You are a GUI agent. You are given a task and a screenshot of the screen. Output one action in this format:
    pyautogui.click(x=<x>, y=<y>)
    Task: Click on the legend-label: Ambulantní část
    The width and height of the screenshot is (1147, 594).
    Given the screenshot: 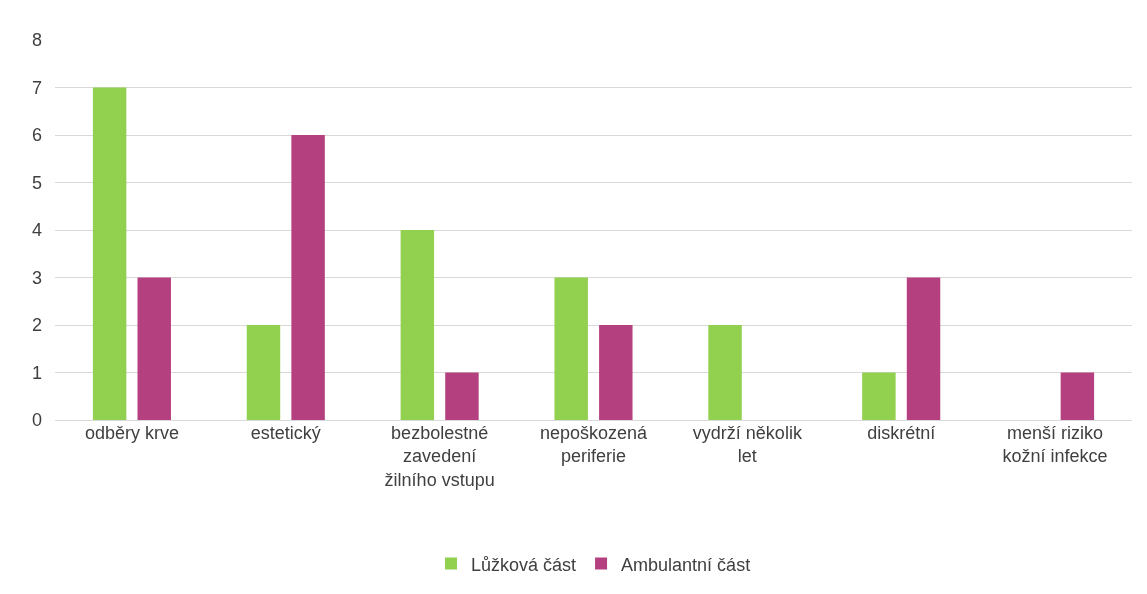 What is the action you would take?
    pyautogui.click(x=686, y=564)
    